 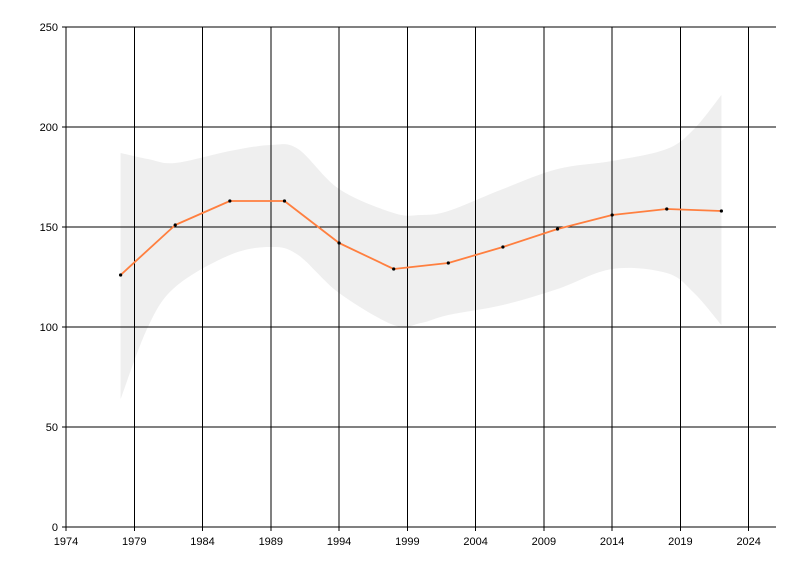 What do you see at coordinates (66, 542) in the screenshot?
I see `x-tick-label-1974: 1974` at bounding box center [66, 542].